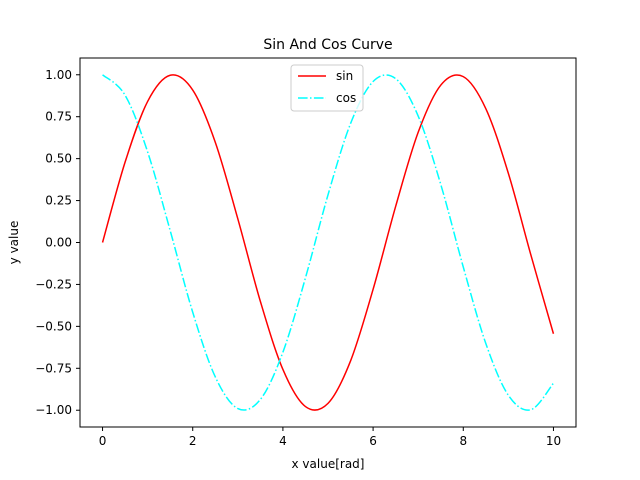 Image resolution: width=640 pixels, height=480 pixels. Describe the element at coordinates (553, 441) in the screenshot. I see `x-tick-label: 10` at that location.